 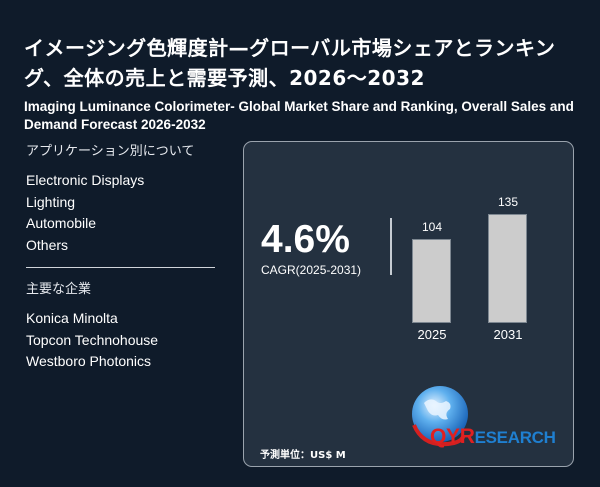 What do you see at coordinates (120, 267) in the screenshot?
I see `section-divider` at bounding box center [120, 267].